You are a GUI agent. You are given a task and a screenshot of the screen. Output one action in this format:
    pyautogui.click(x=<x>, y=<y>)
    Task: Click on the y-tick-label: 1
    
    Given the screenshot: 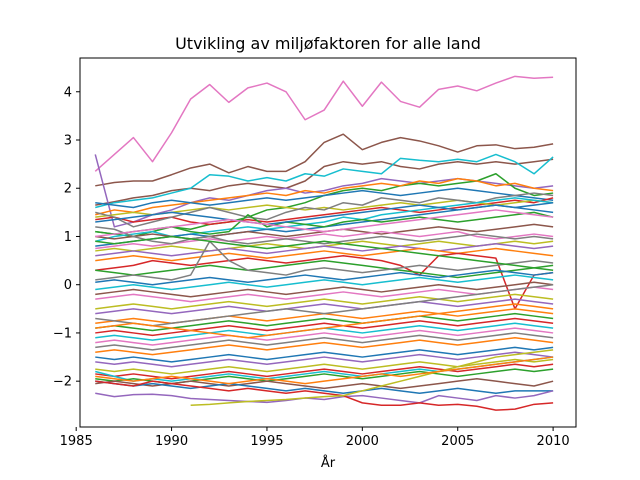 What is the action you would take?
    pyautogui.click(x=68, y=237)
    